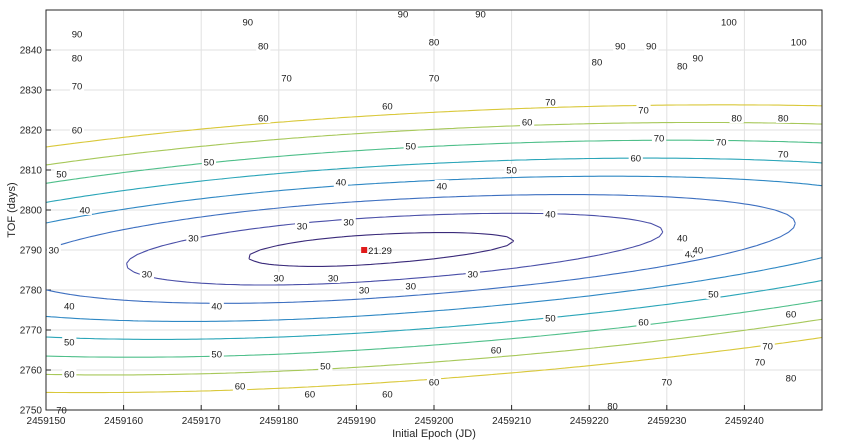 The height and width of the screenshot is (441, 850). I want to click on contour-label: 90, so click(247, 22).